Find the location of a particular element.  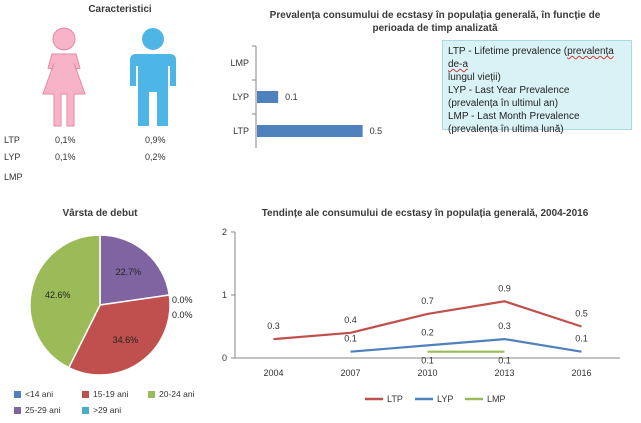

legend-series-label: LMP is located at coordinates (496, 399).